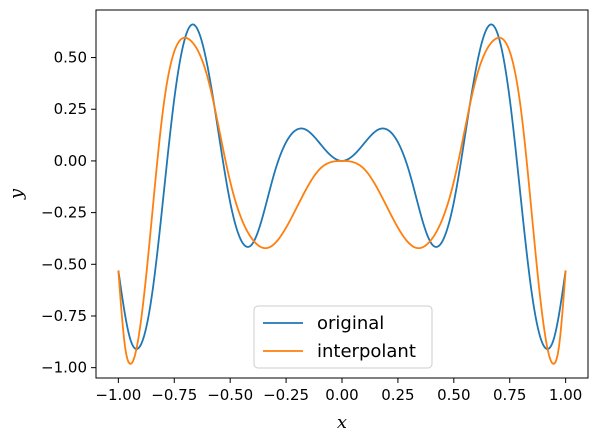 The height and width of the screenshot is (441, 601). Describe the element at coordinates (342, 422) in the screenshot. I see `x-axis-label: x` at that location.